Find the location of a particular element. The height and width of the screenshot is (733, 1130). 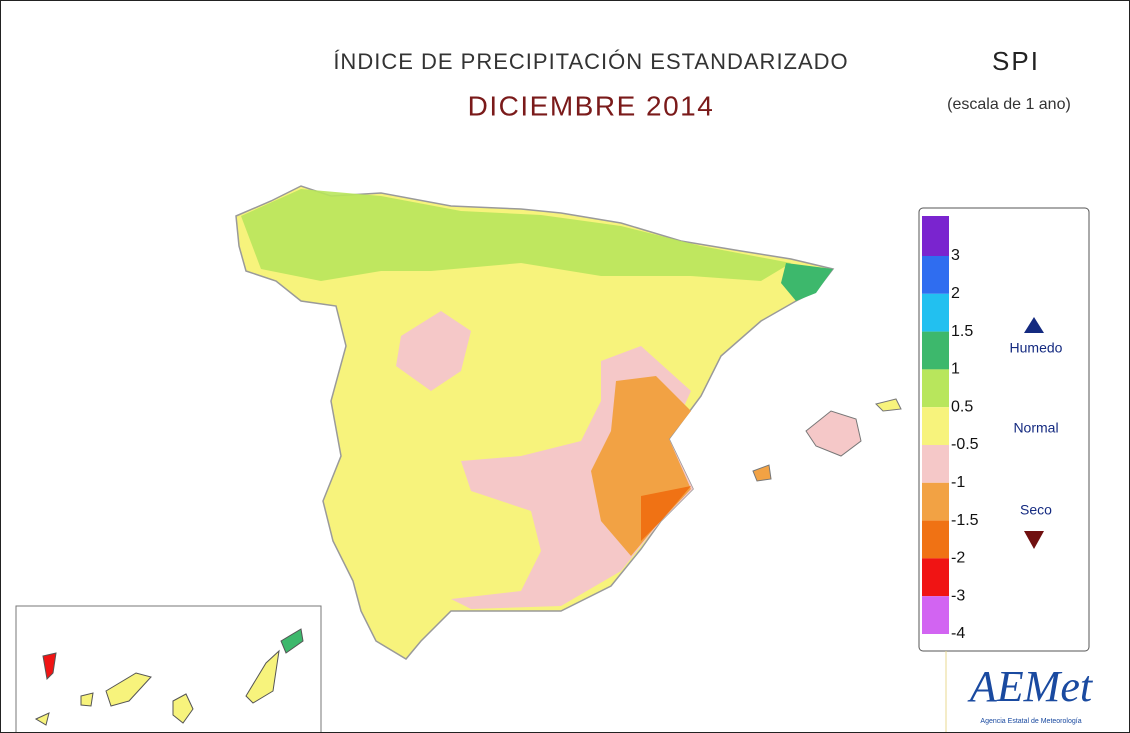

inset-frame is located at coordinates (168, 668).